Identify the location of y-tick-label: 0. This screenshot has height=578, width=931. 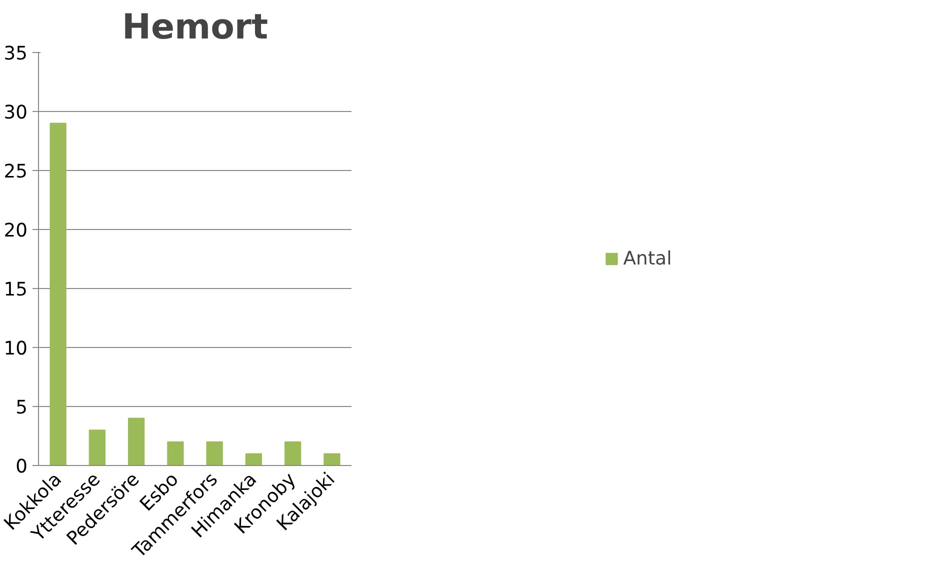
(22, 467).